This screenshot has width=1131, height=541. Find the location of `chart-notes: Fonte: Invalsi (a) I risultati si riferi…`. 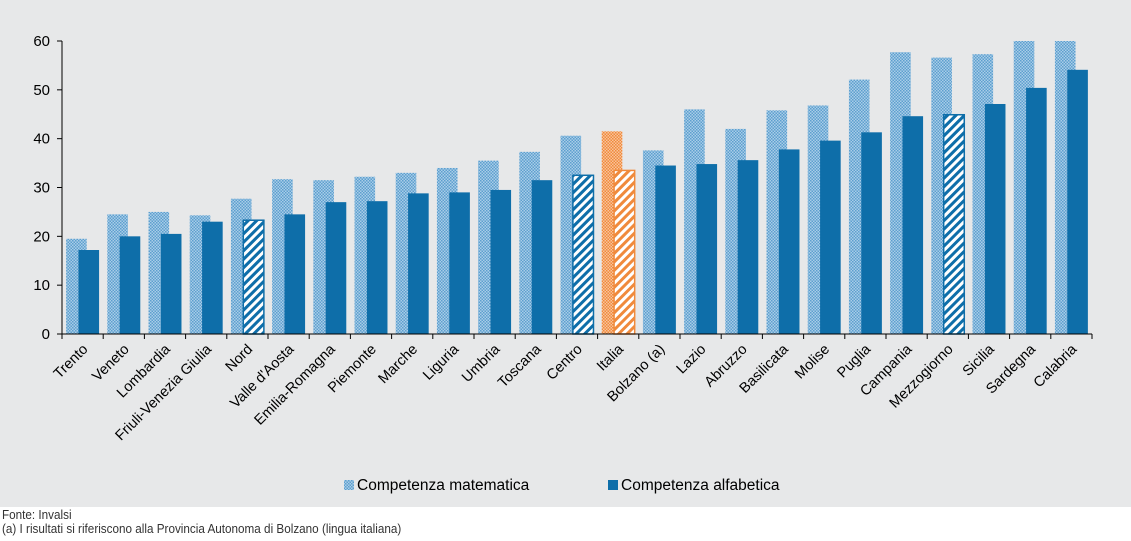

chart-notes: Fonte: Invalsi (a) I risultati si riferi… is located at coordinates (201, 522).